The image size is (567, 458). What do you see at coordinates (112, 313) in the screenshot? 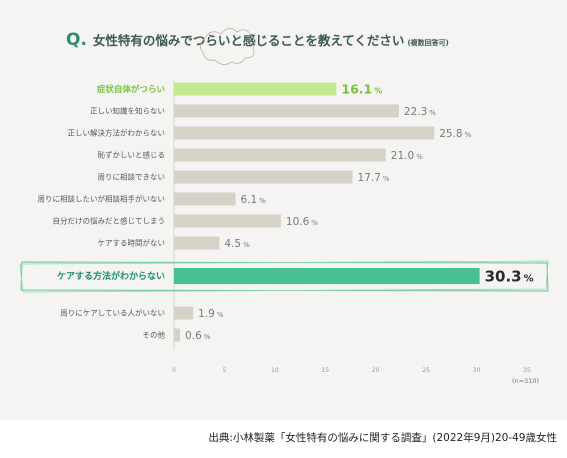
I see `category-label: 周りにケアしている人がいない` at bounding box center [112, 313].